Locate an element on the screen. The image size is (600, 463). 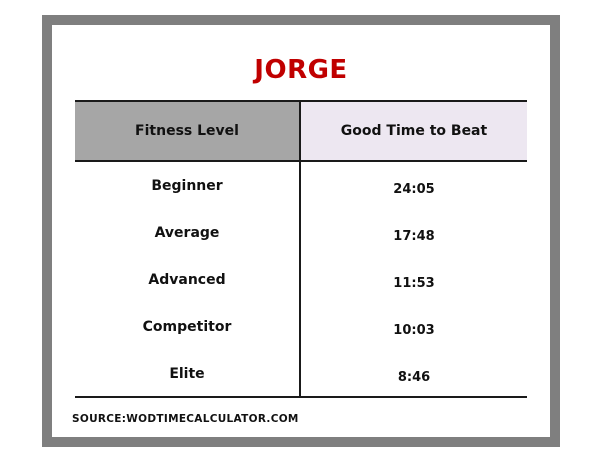
page-title: JORGE is located at coordinates (301, 70).